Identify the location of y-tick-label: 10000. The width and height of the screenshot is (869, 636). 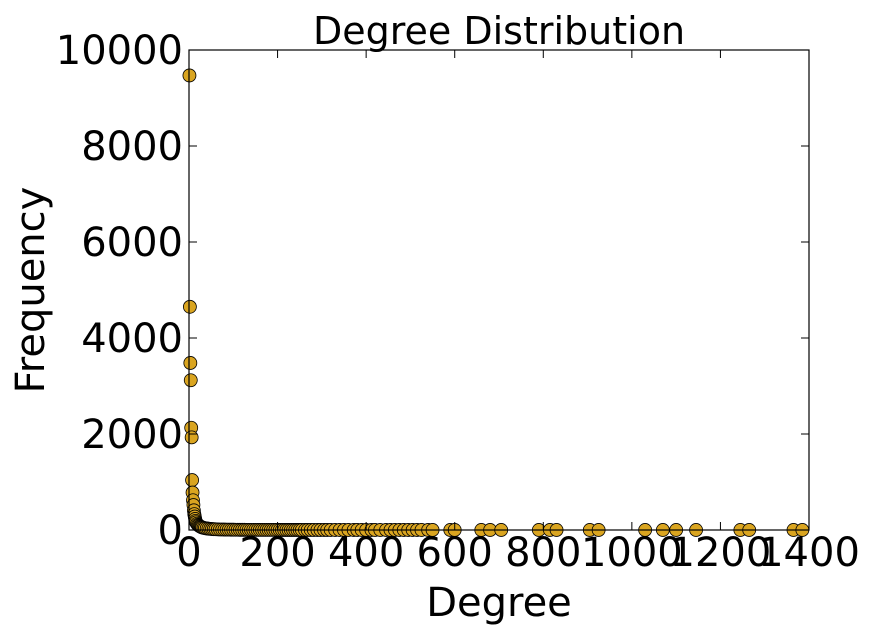
(119, 51).